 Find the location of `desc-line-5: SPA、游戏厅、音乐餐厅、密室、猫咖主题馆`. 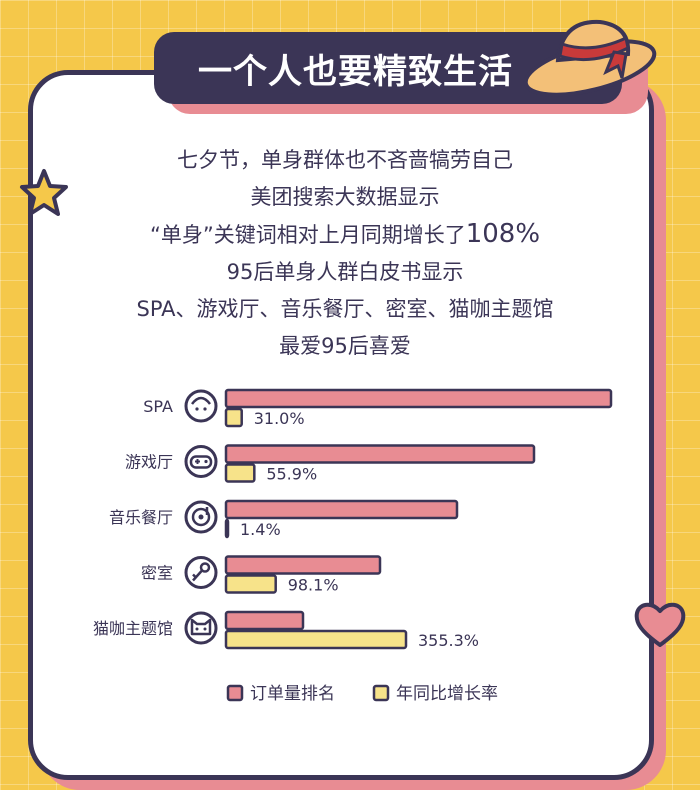

desc-line-5: SPA、游戏厅、音乐餐厅、密室、猫咖主题馆 is located at coordinates (345, 309).